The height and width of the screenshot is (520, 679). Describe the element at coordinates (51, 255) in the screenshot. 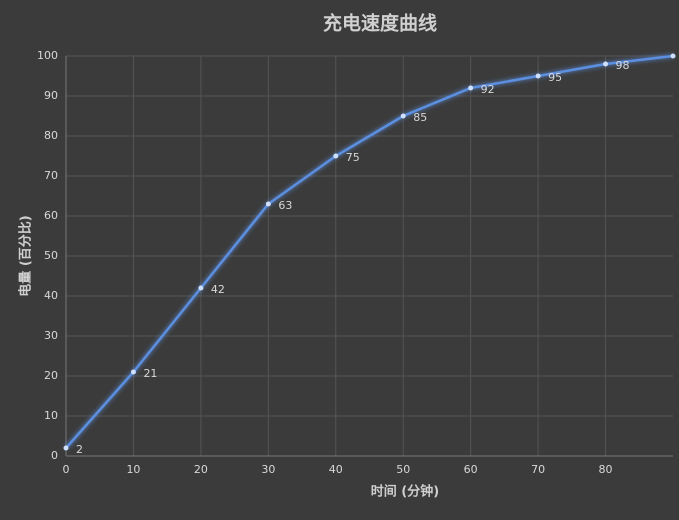

I see `y-tick-label: 50` at that location.